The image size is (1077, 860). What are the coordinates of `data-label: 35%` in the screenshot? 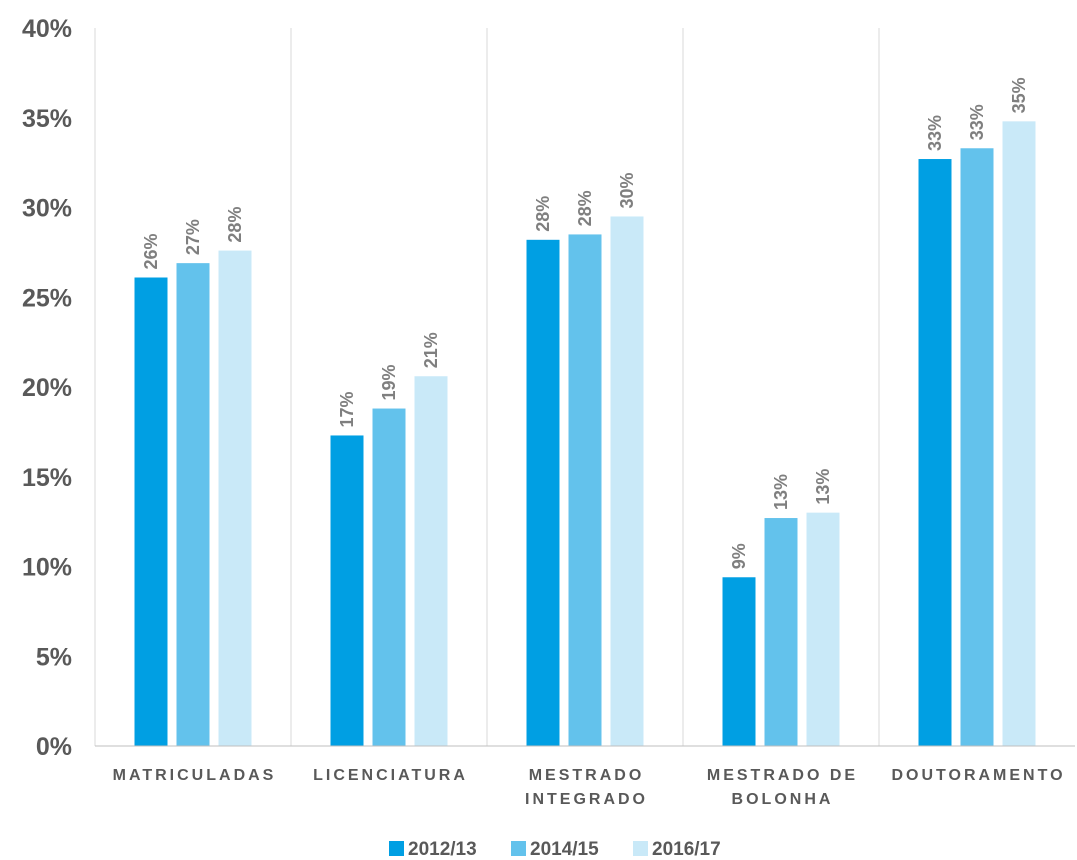 It's located at (1019, 95).